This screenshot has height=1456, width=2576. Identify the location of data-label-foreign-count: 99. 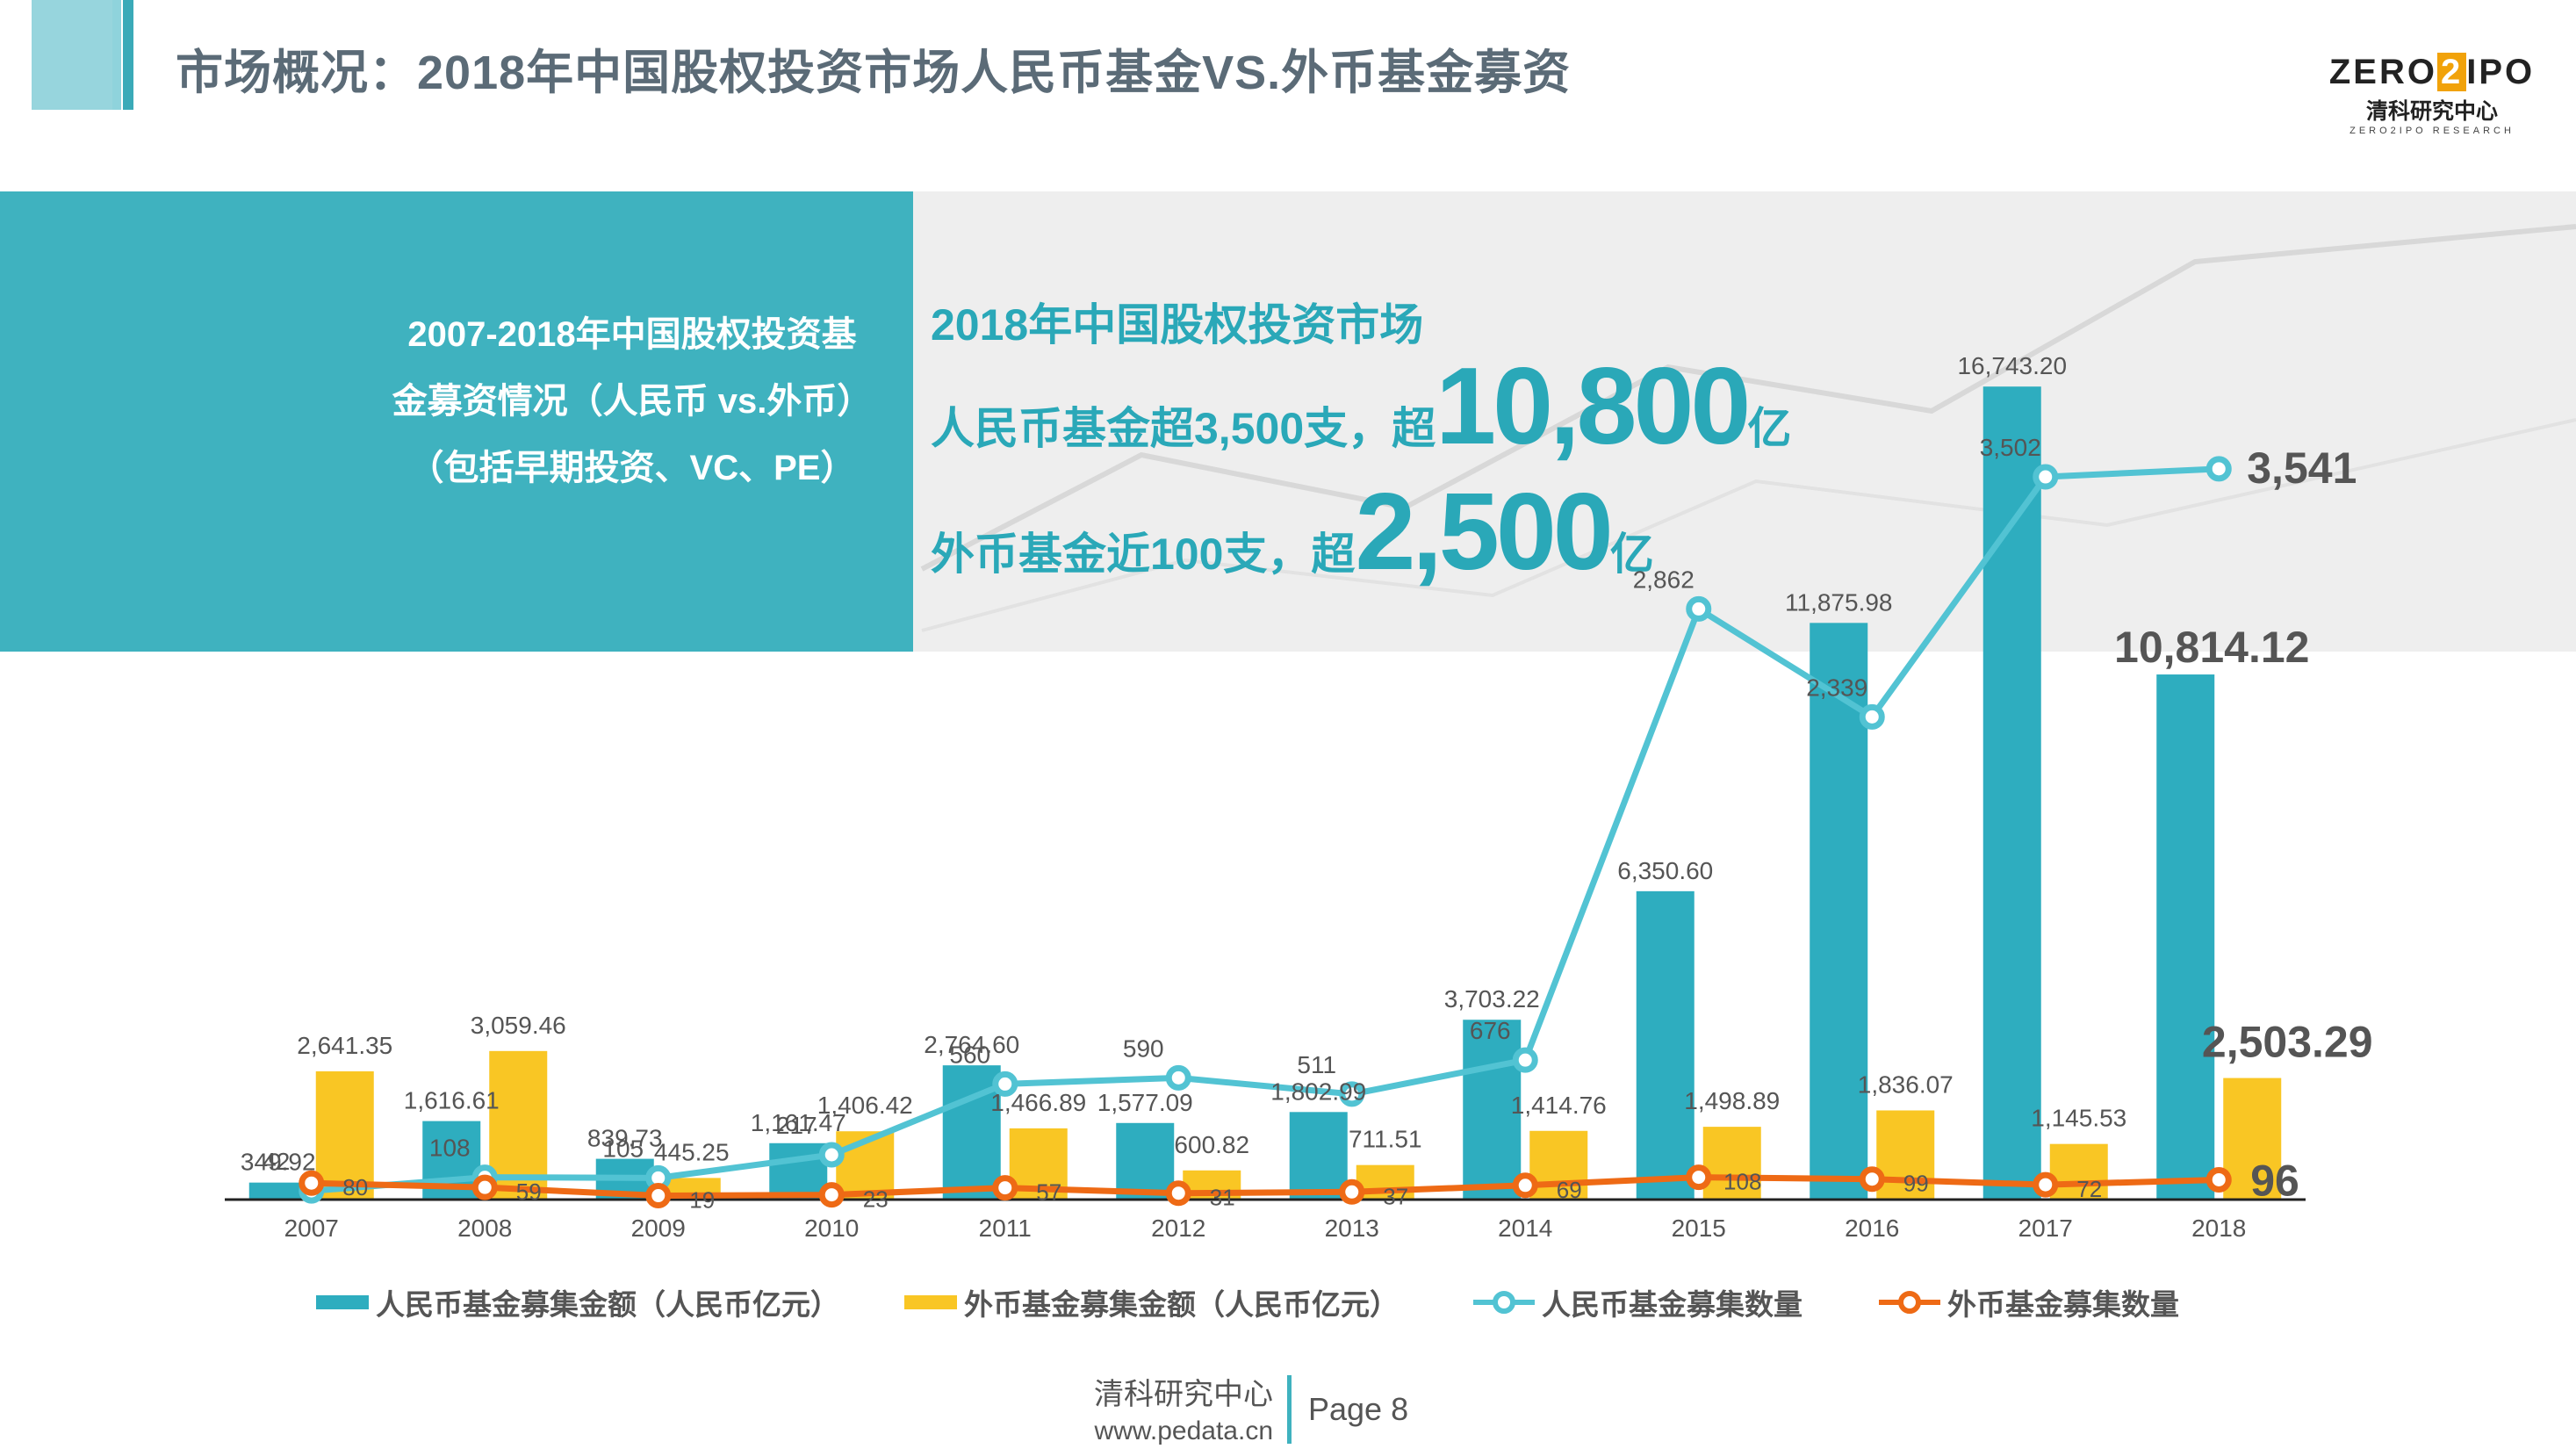
(1916, 1184).